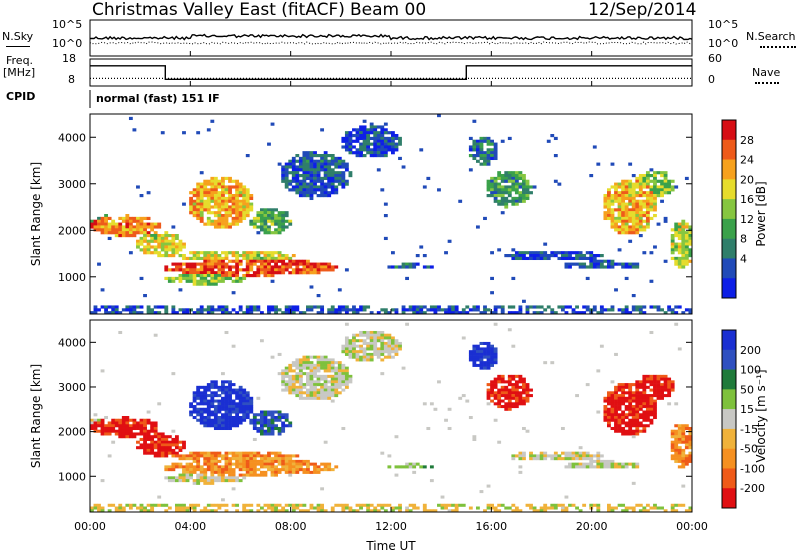 This screenshot has height=554, width=800. I want to click on nsky-traces, so click(391, 39).